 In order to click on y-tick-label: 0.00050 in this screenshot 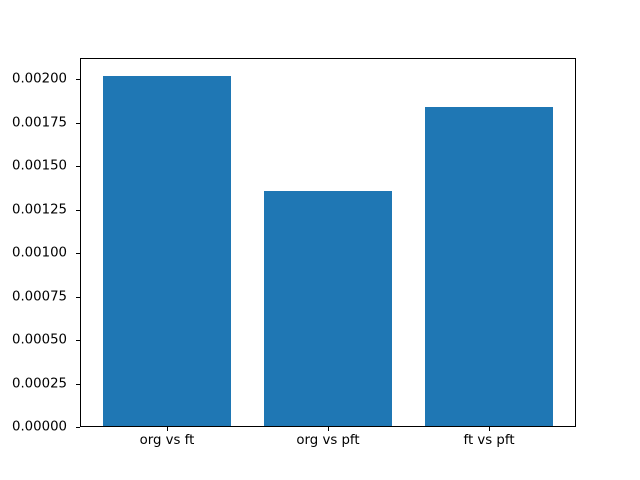, I will do `click(39, 340)`.